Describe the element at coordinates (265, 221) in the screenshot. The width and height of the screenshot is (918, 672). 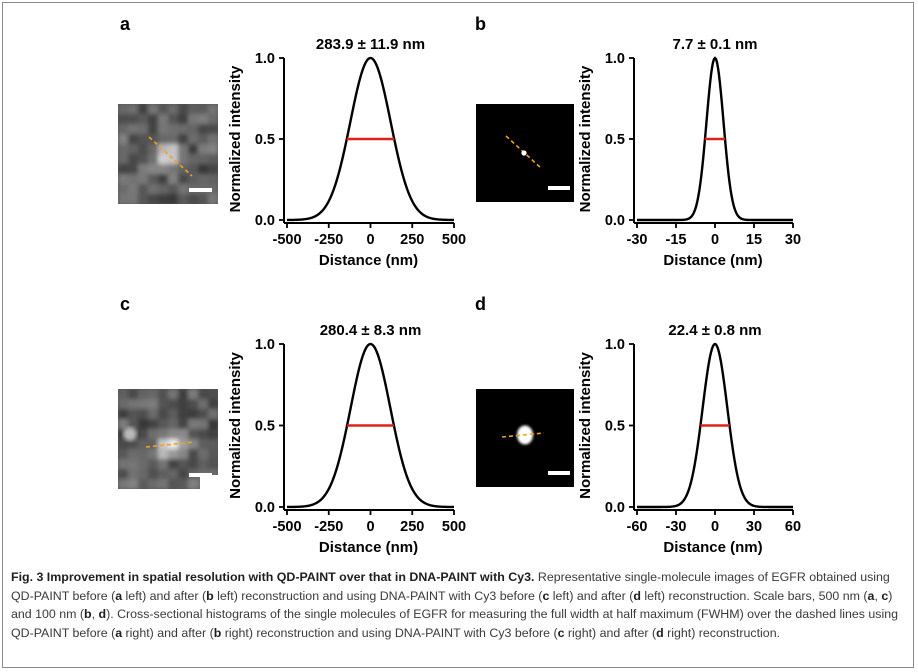
I see `y-tick-label: 0.0` at that location.